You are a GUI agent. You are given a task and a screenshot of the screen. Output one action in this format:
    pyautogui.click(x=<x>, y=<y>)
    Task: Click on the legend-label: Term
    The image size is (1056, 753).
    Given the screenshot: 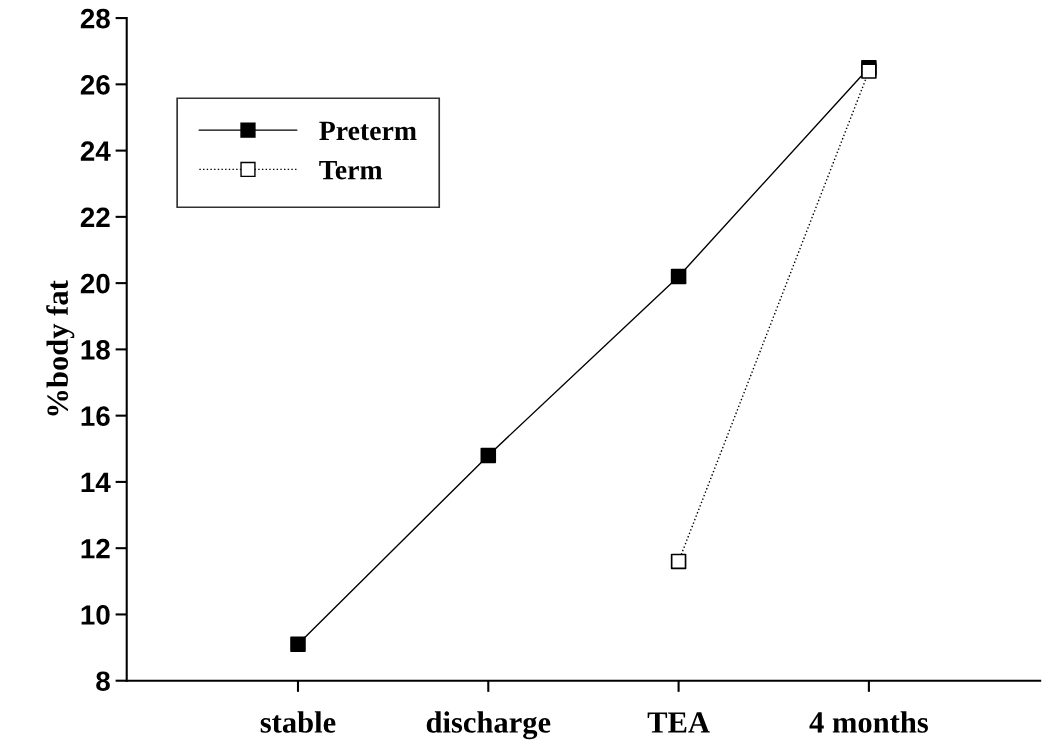 What is the action you would take?
    pyautogui.click(x=351, y=170)
    